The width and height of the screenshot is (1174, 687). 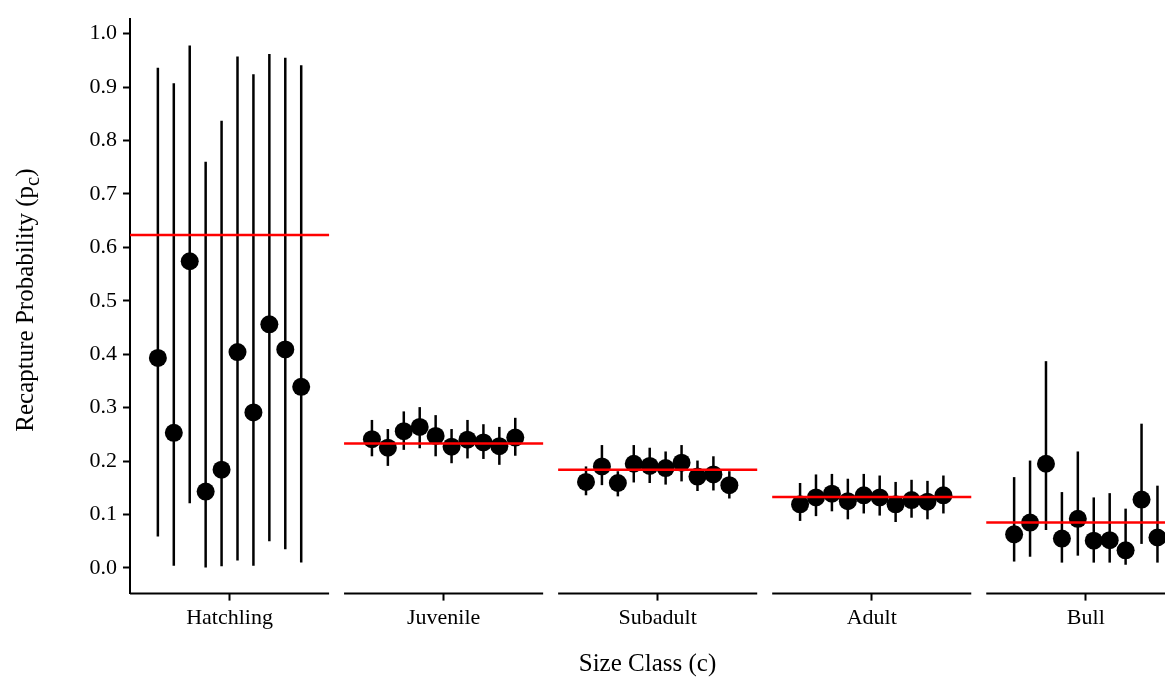 What do you see at coordinates (103, 85) in the screenshot?
I see `y-tick-label: 0.9` at bounding box center [103, 85].